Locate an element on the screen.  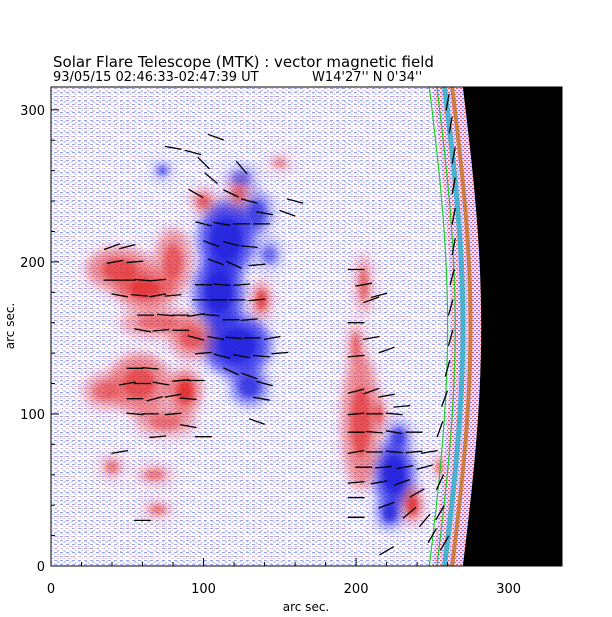
limb-strip-orange is located at coordinates (461, 326).